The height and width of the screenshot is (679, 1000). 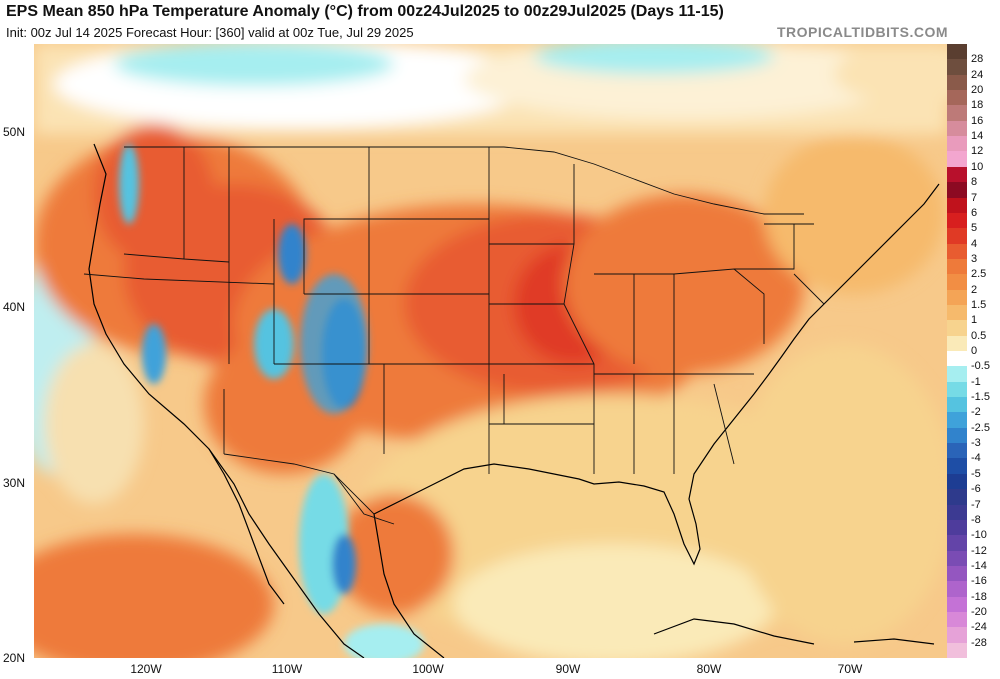 What do you see at coordinates (979, 550) in the screenshot?
I see `colorbar-label: -12` at bounding box center [979, 550].